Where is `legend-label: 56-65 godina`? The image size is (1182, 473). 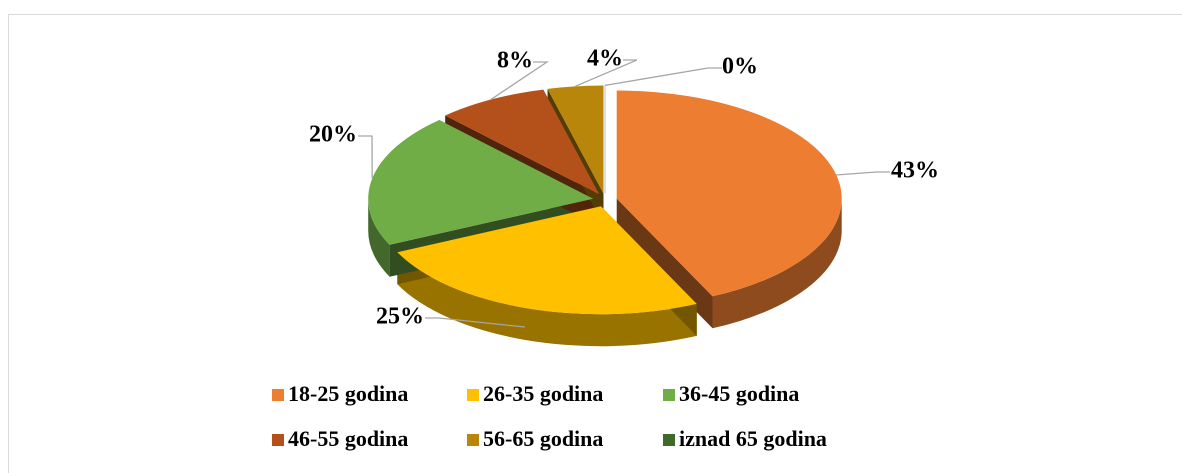
legend-label: 56-65 godina is located at coordinates (543, 438).